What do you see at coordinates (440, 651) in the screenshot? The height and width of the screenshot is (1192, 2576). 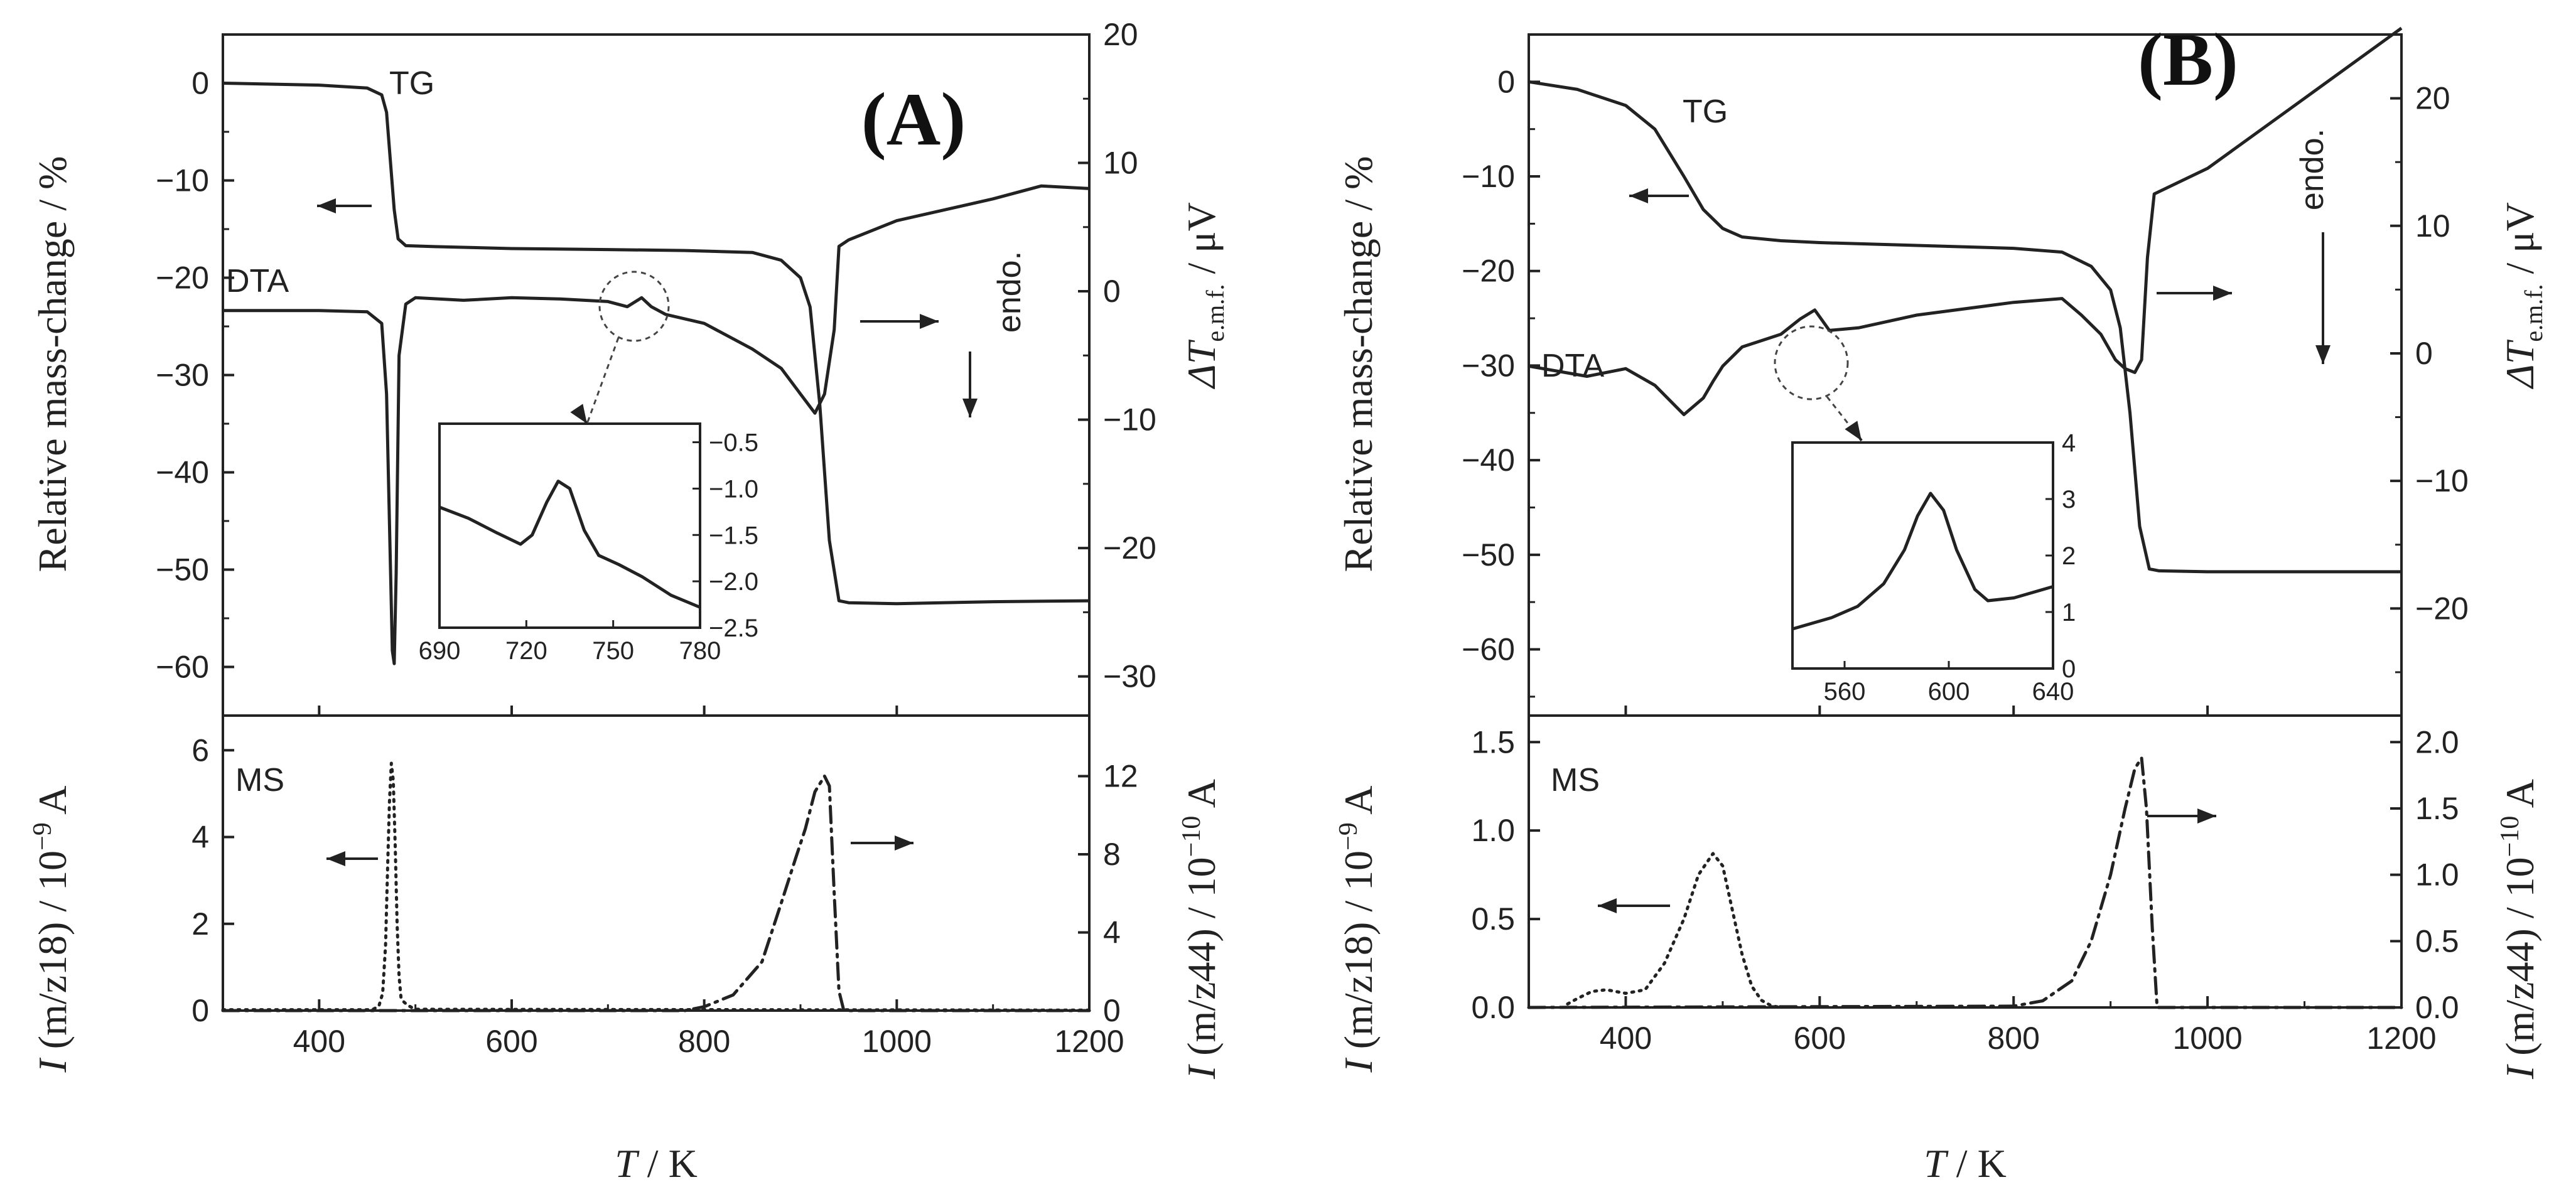 I see `inset-x-tick-label: 690` at bounding box center [440, 651].